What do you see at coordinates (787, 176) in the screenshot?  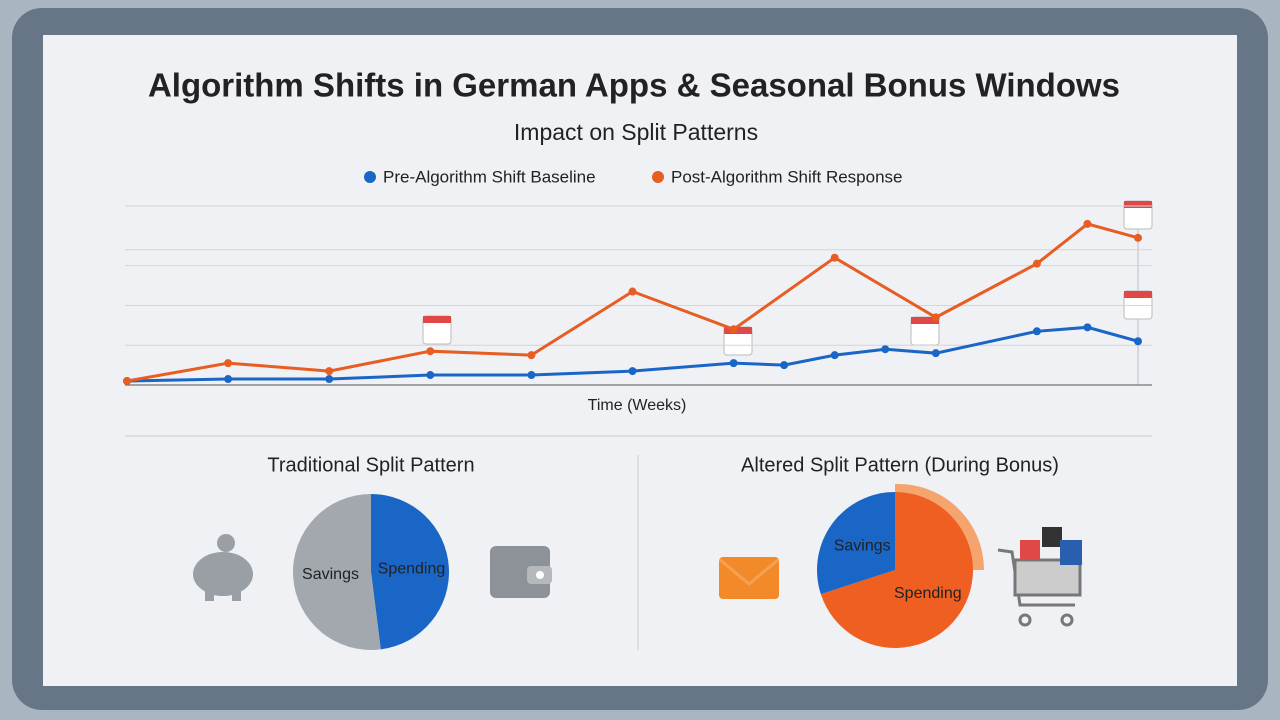 I see `legend-label: Post-Algorithm Shift Response` at bounding box center [787, 176].